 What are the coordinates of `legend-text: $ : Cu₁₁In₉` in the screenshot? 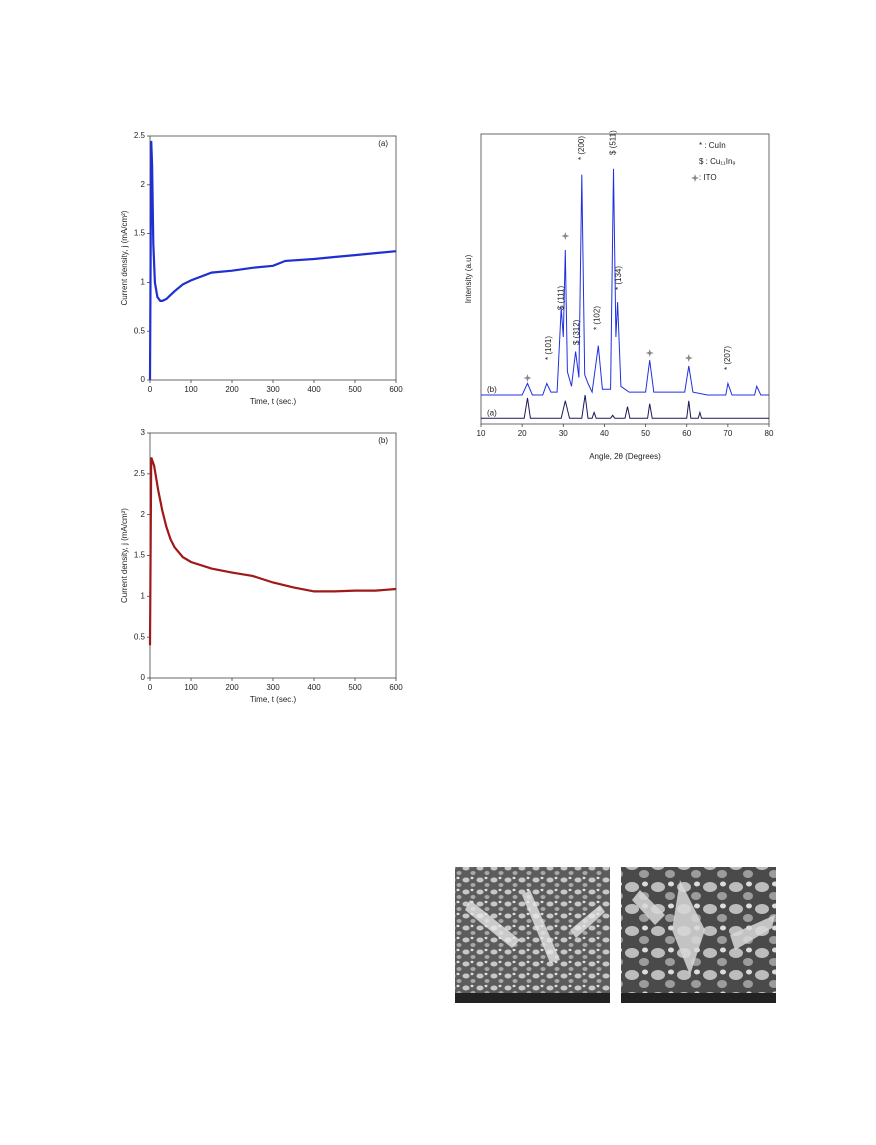 It's located at (717, 161).